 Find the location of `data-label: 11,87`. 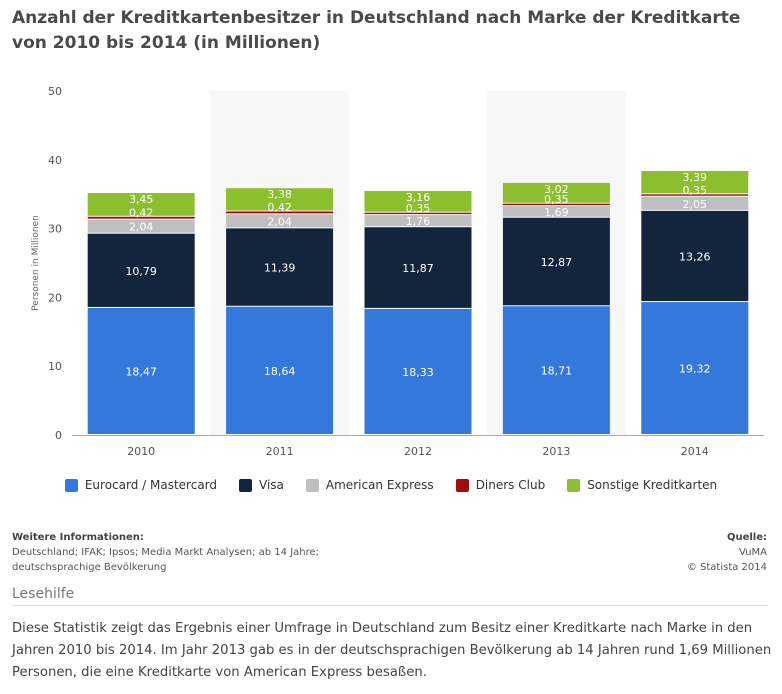

data-label: 11,87 is located at coordinates (418, 268).